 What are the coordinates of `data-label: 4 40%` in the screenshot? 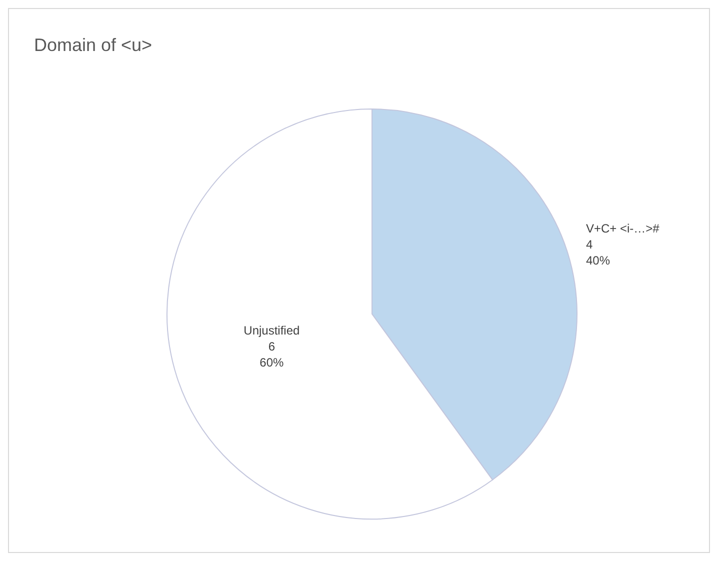 It's located at (598, 252).